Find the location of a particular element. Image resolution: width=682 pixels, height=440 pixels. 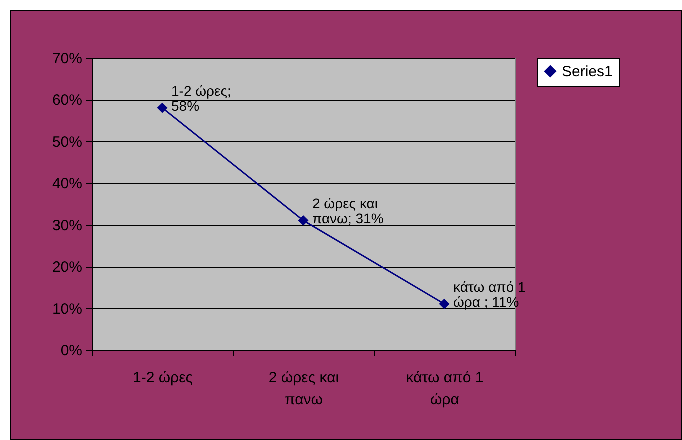

y-tick-label: 0% is located at coordinates (71, 351).